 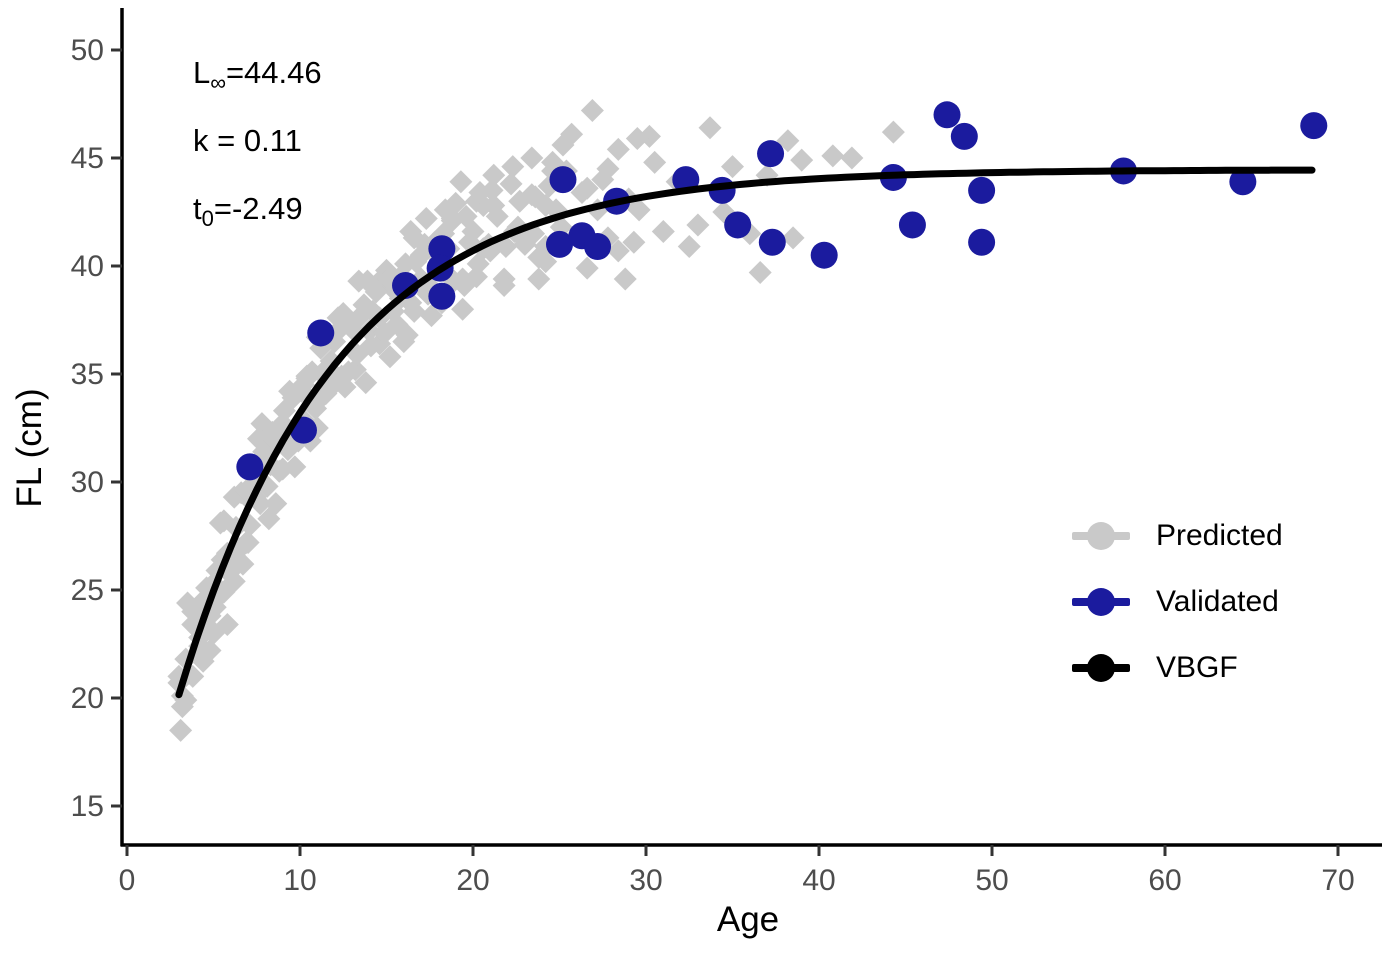 I want to click on x-axis-title: Age, so click(x=748, y=919).